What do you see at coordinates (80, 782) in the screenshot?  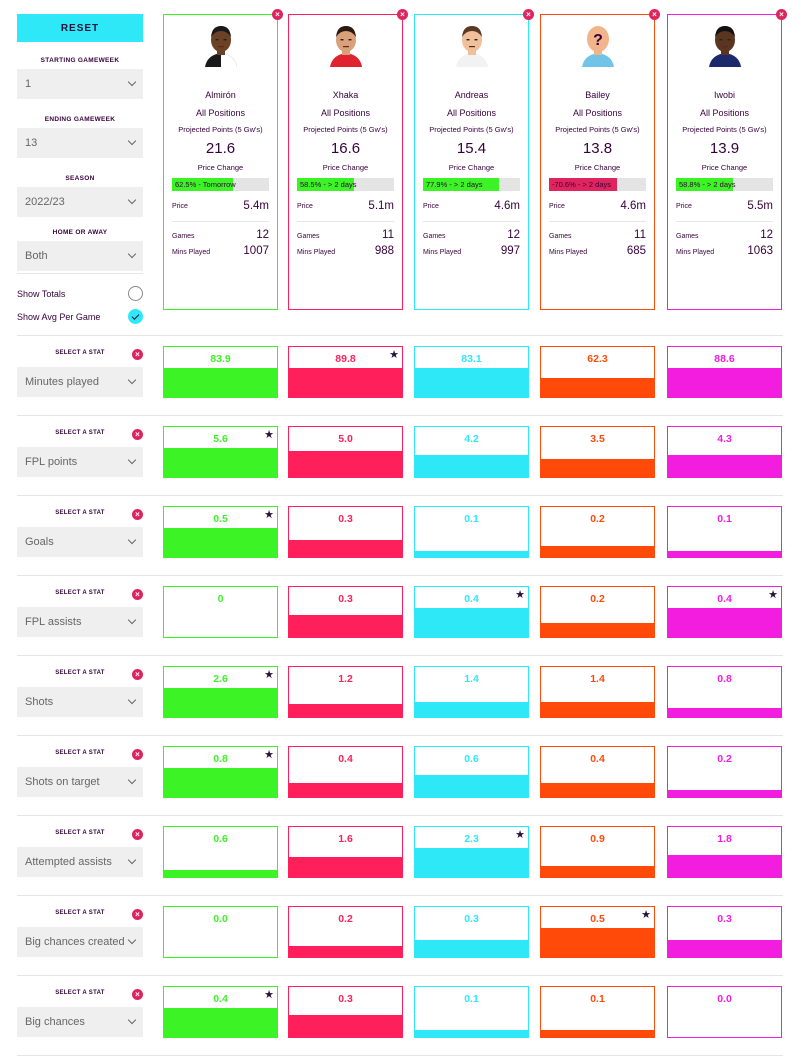 I see `stat-select: Shots on target` at bounding box center [80, 782].